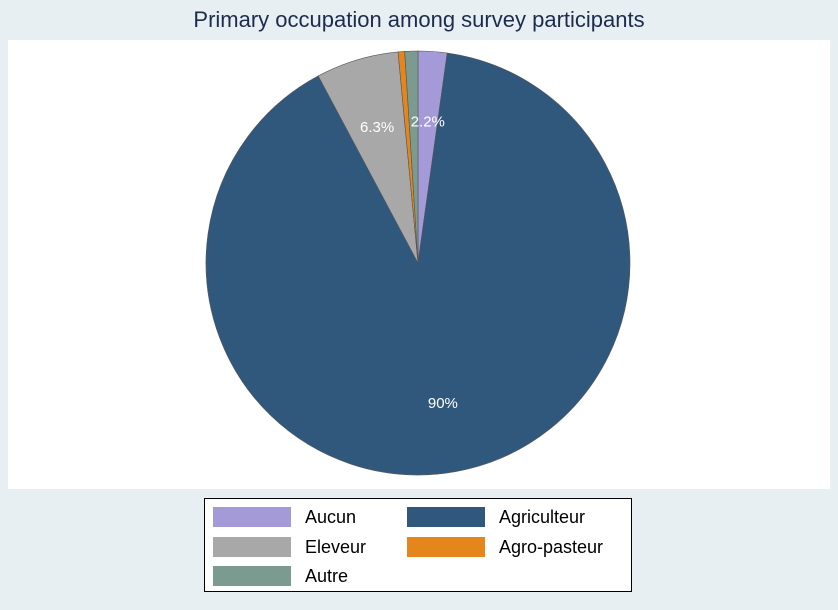 This screenshot has height=610, width=838. What do you see at coordinates (327, 575) in the screenshot?
I see `legend-label-autre: Autre` at bounding box center [327, 575].